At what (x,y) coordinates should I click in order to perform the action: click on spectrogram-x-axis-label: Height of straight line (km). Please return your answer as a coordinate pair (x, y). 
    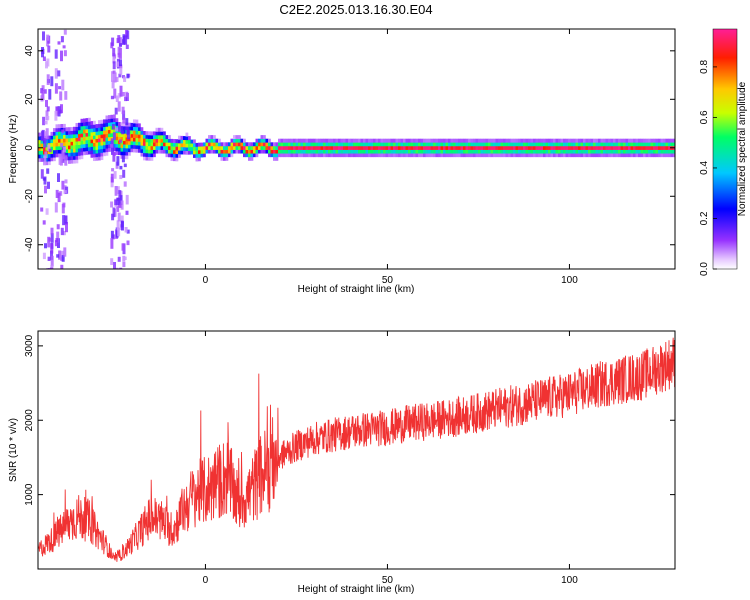
    Looking at the image, I should click on (356, 289).